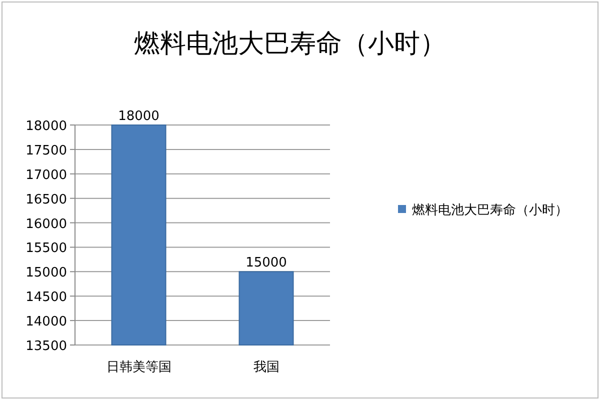  I want to click on y-tick-label: 17000, so click(46, 175).